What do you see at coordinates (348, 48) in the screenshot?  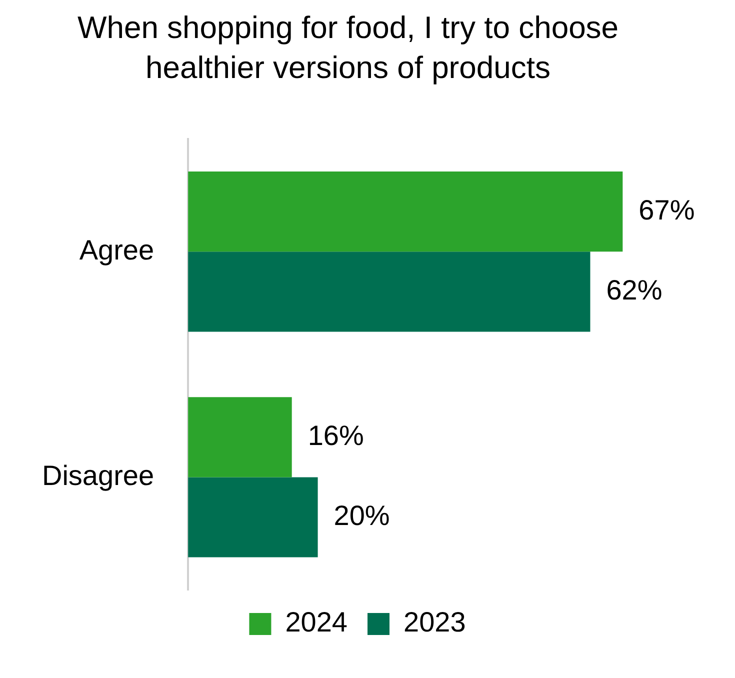 I see `chart-title: When shopping for food, I try to choose healthier versions of products` at bounding box center [348, 48].